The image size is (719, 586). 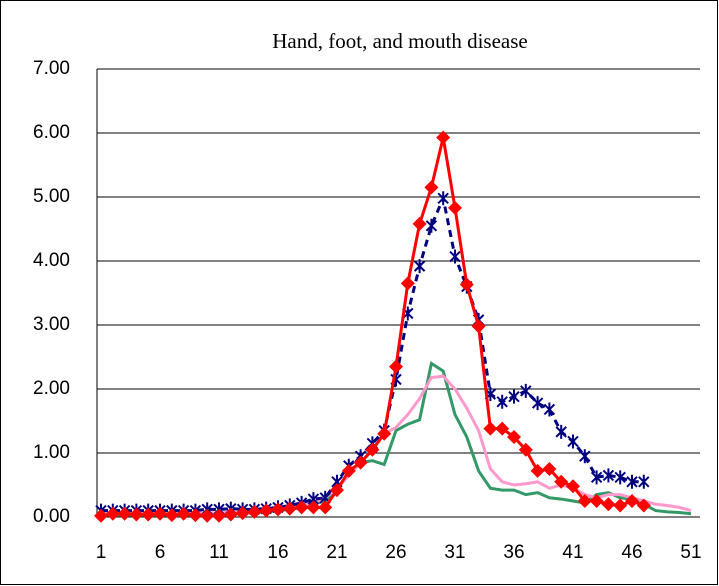 I want to click on y-tick-label: 3.00, so click(x=51, y=324).